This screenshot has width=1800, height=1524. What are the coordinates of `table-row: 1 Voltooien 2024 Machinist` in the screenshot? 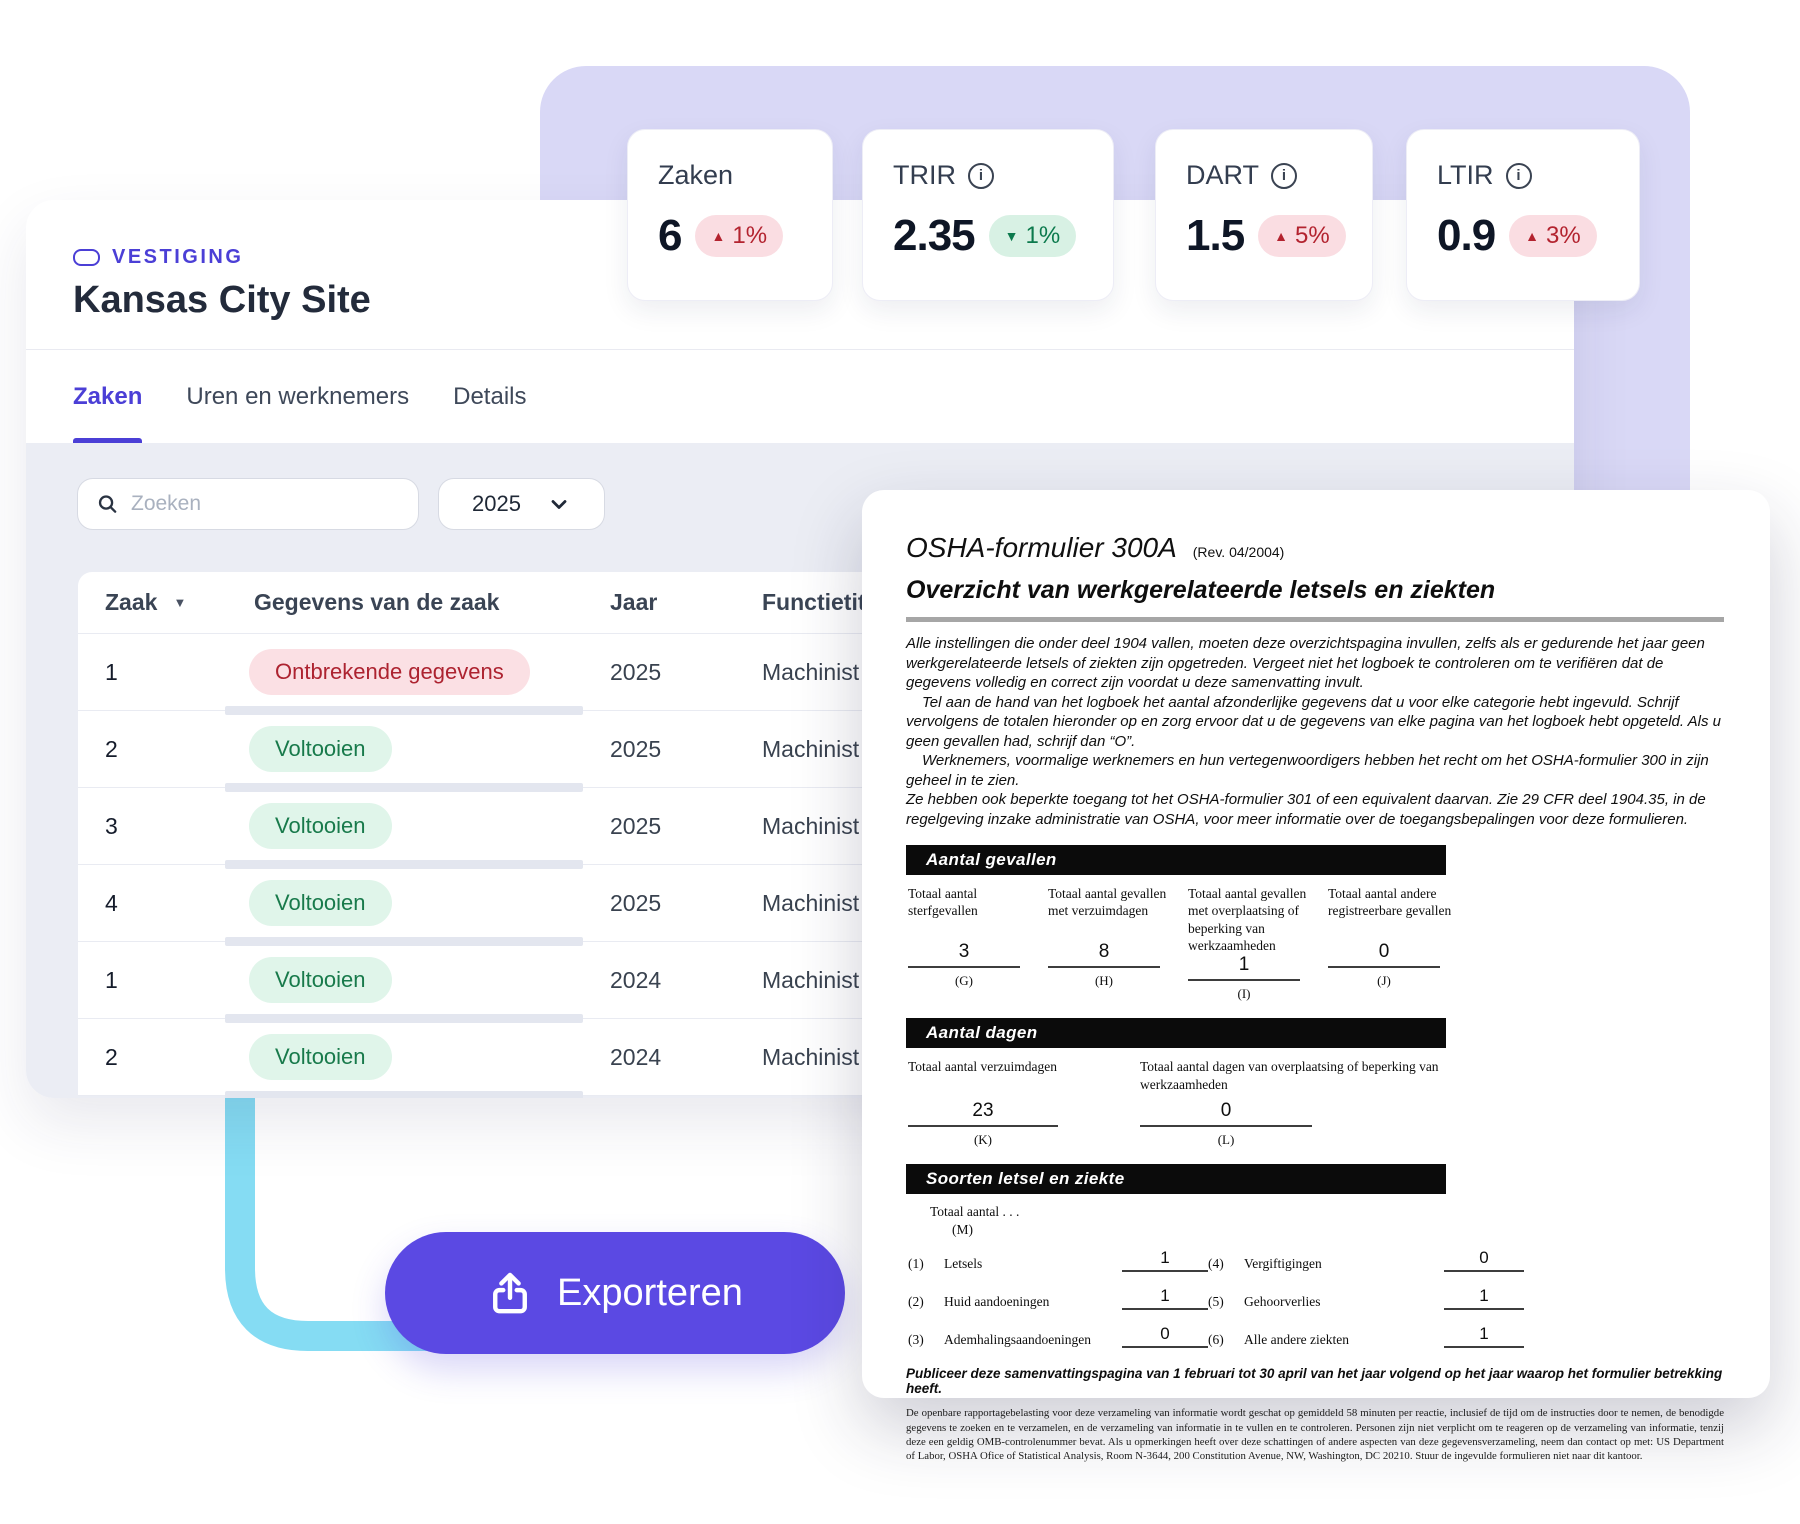 It's located at (813, 982).